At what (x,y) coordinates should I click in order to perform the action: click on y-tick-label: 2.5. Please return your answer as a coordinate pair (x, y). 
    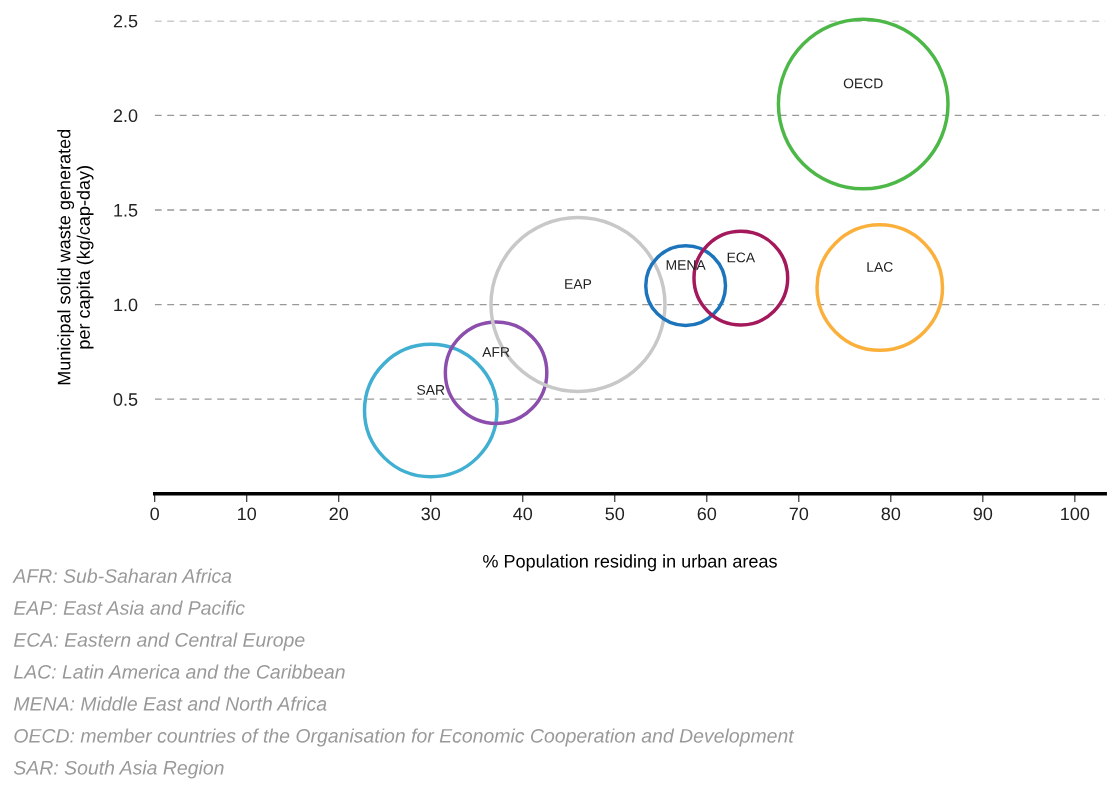
    Looking at the image, I should click on (125, 21).